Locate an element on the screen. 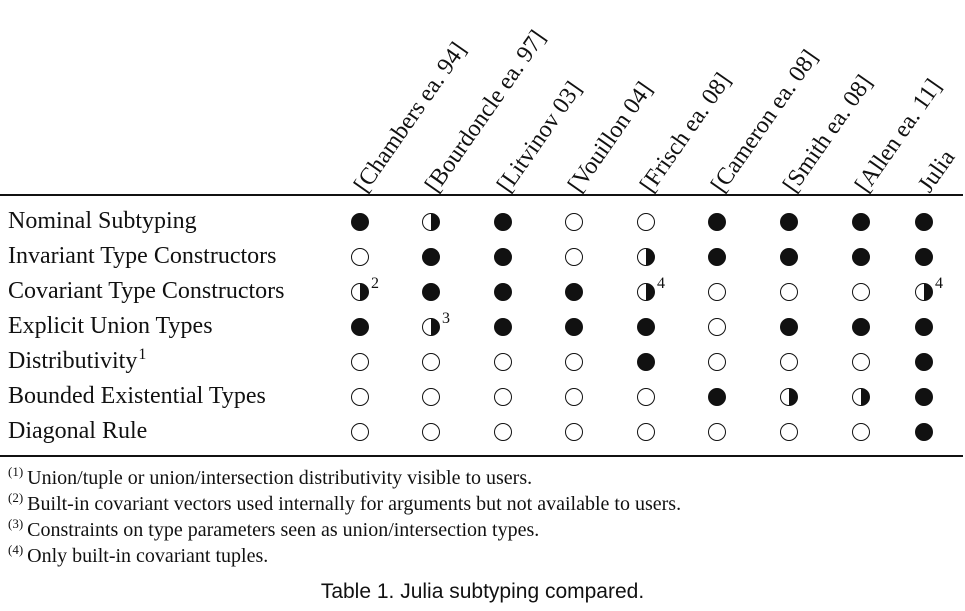 This screenshot has height=611, width=965. row-label: Distributivity1 is located at coordinates (77, 360).